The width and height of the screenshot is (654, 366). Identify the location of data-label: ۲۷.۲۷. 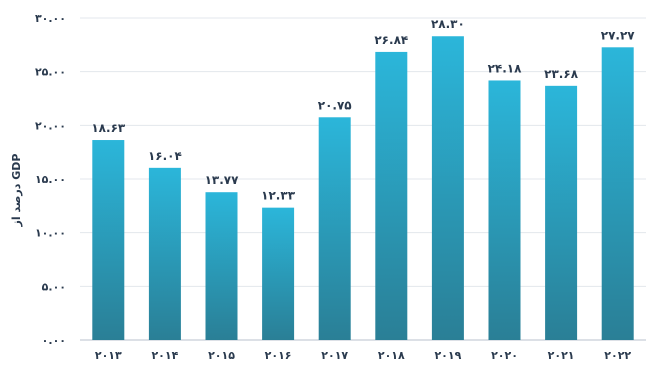
(618, 35).